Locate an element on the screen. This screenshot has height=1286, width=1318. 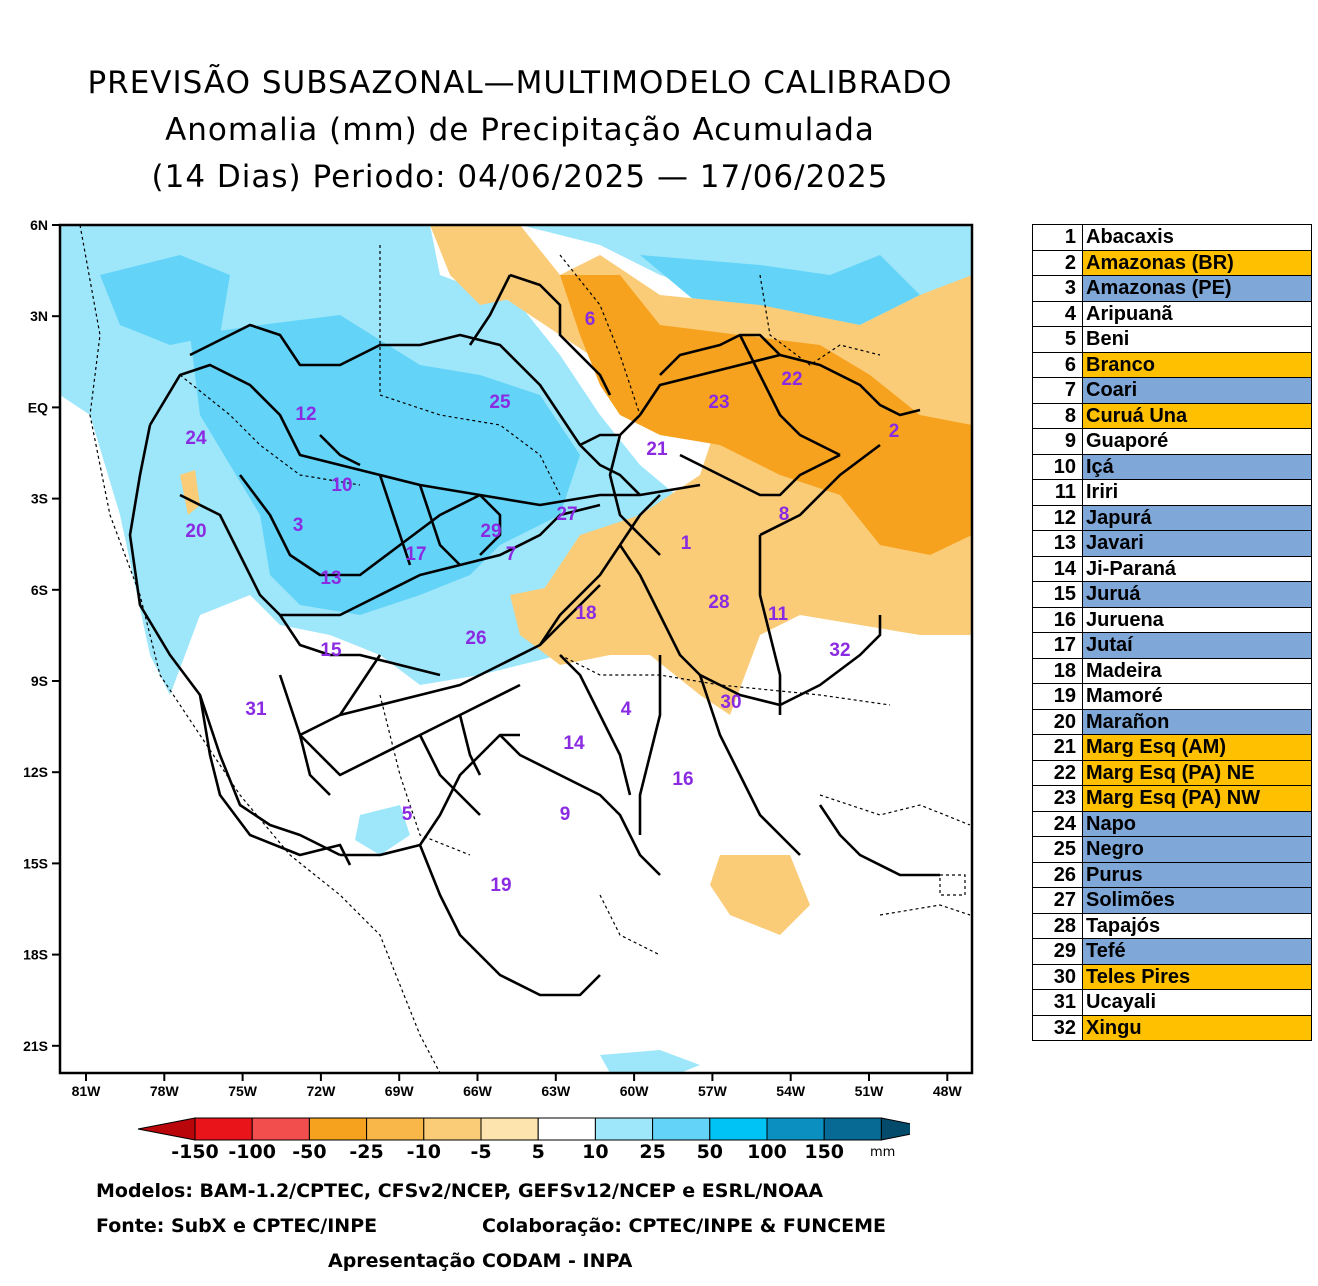
legend-basin-name: Curuá Una is located at coordinates (1197, 415).